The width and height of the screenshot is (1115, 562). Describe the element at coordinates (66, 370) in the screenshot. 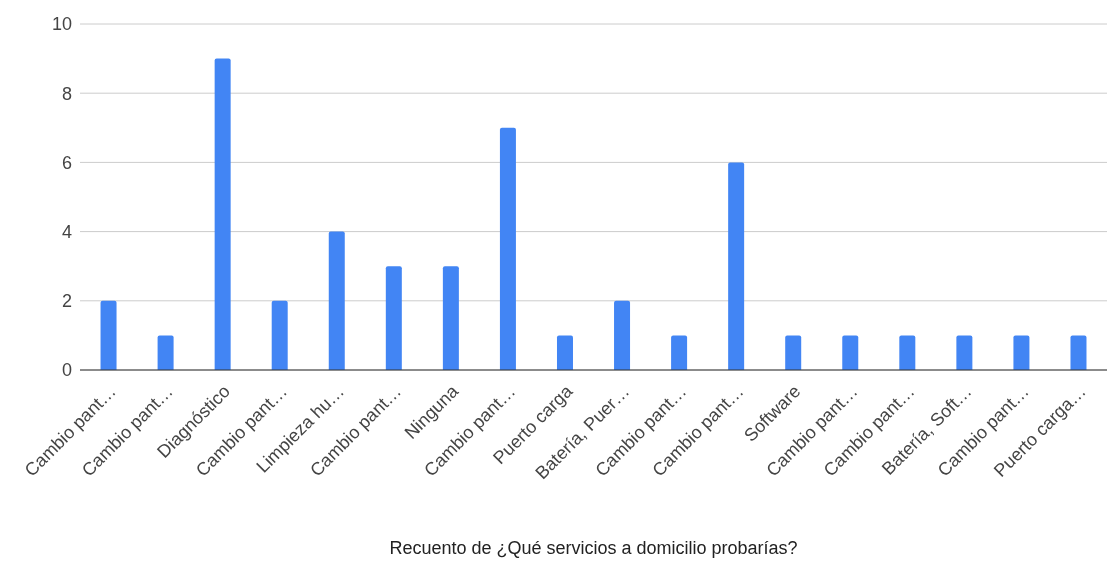

I see `y-tick-label: 0` at that location.